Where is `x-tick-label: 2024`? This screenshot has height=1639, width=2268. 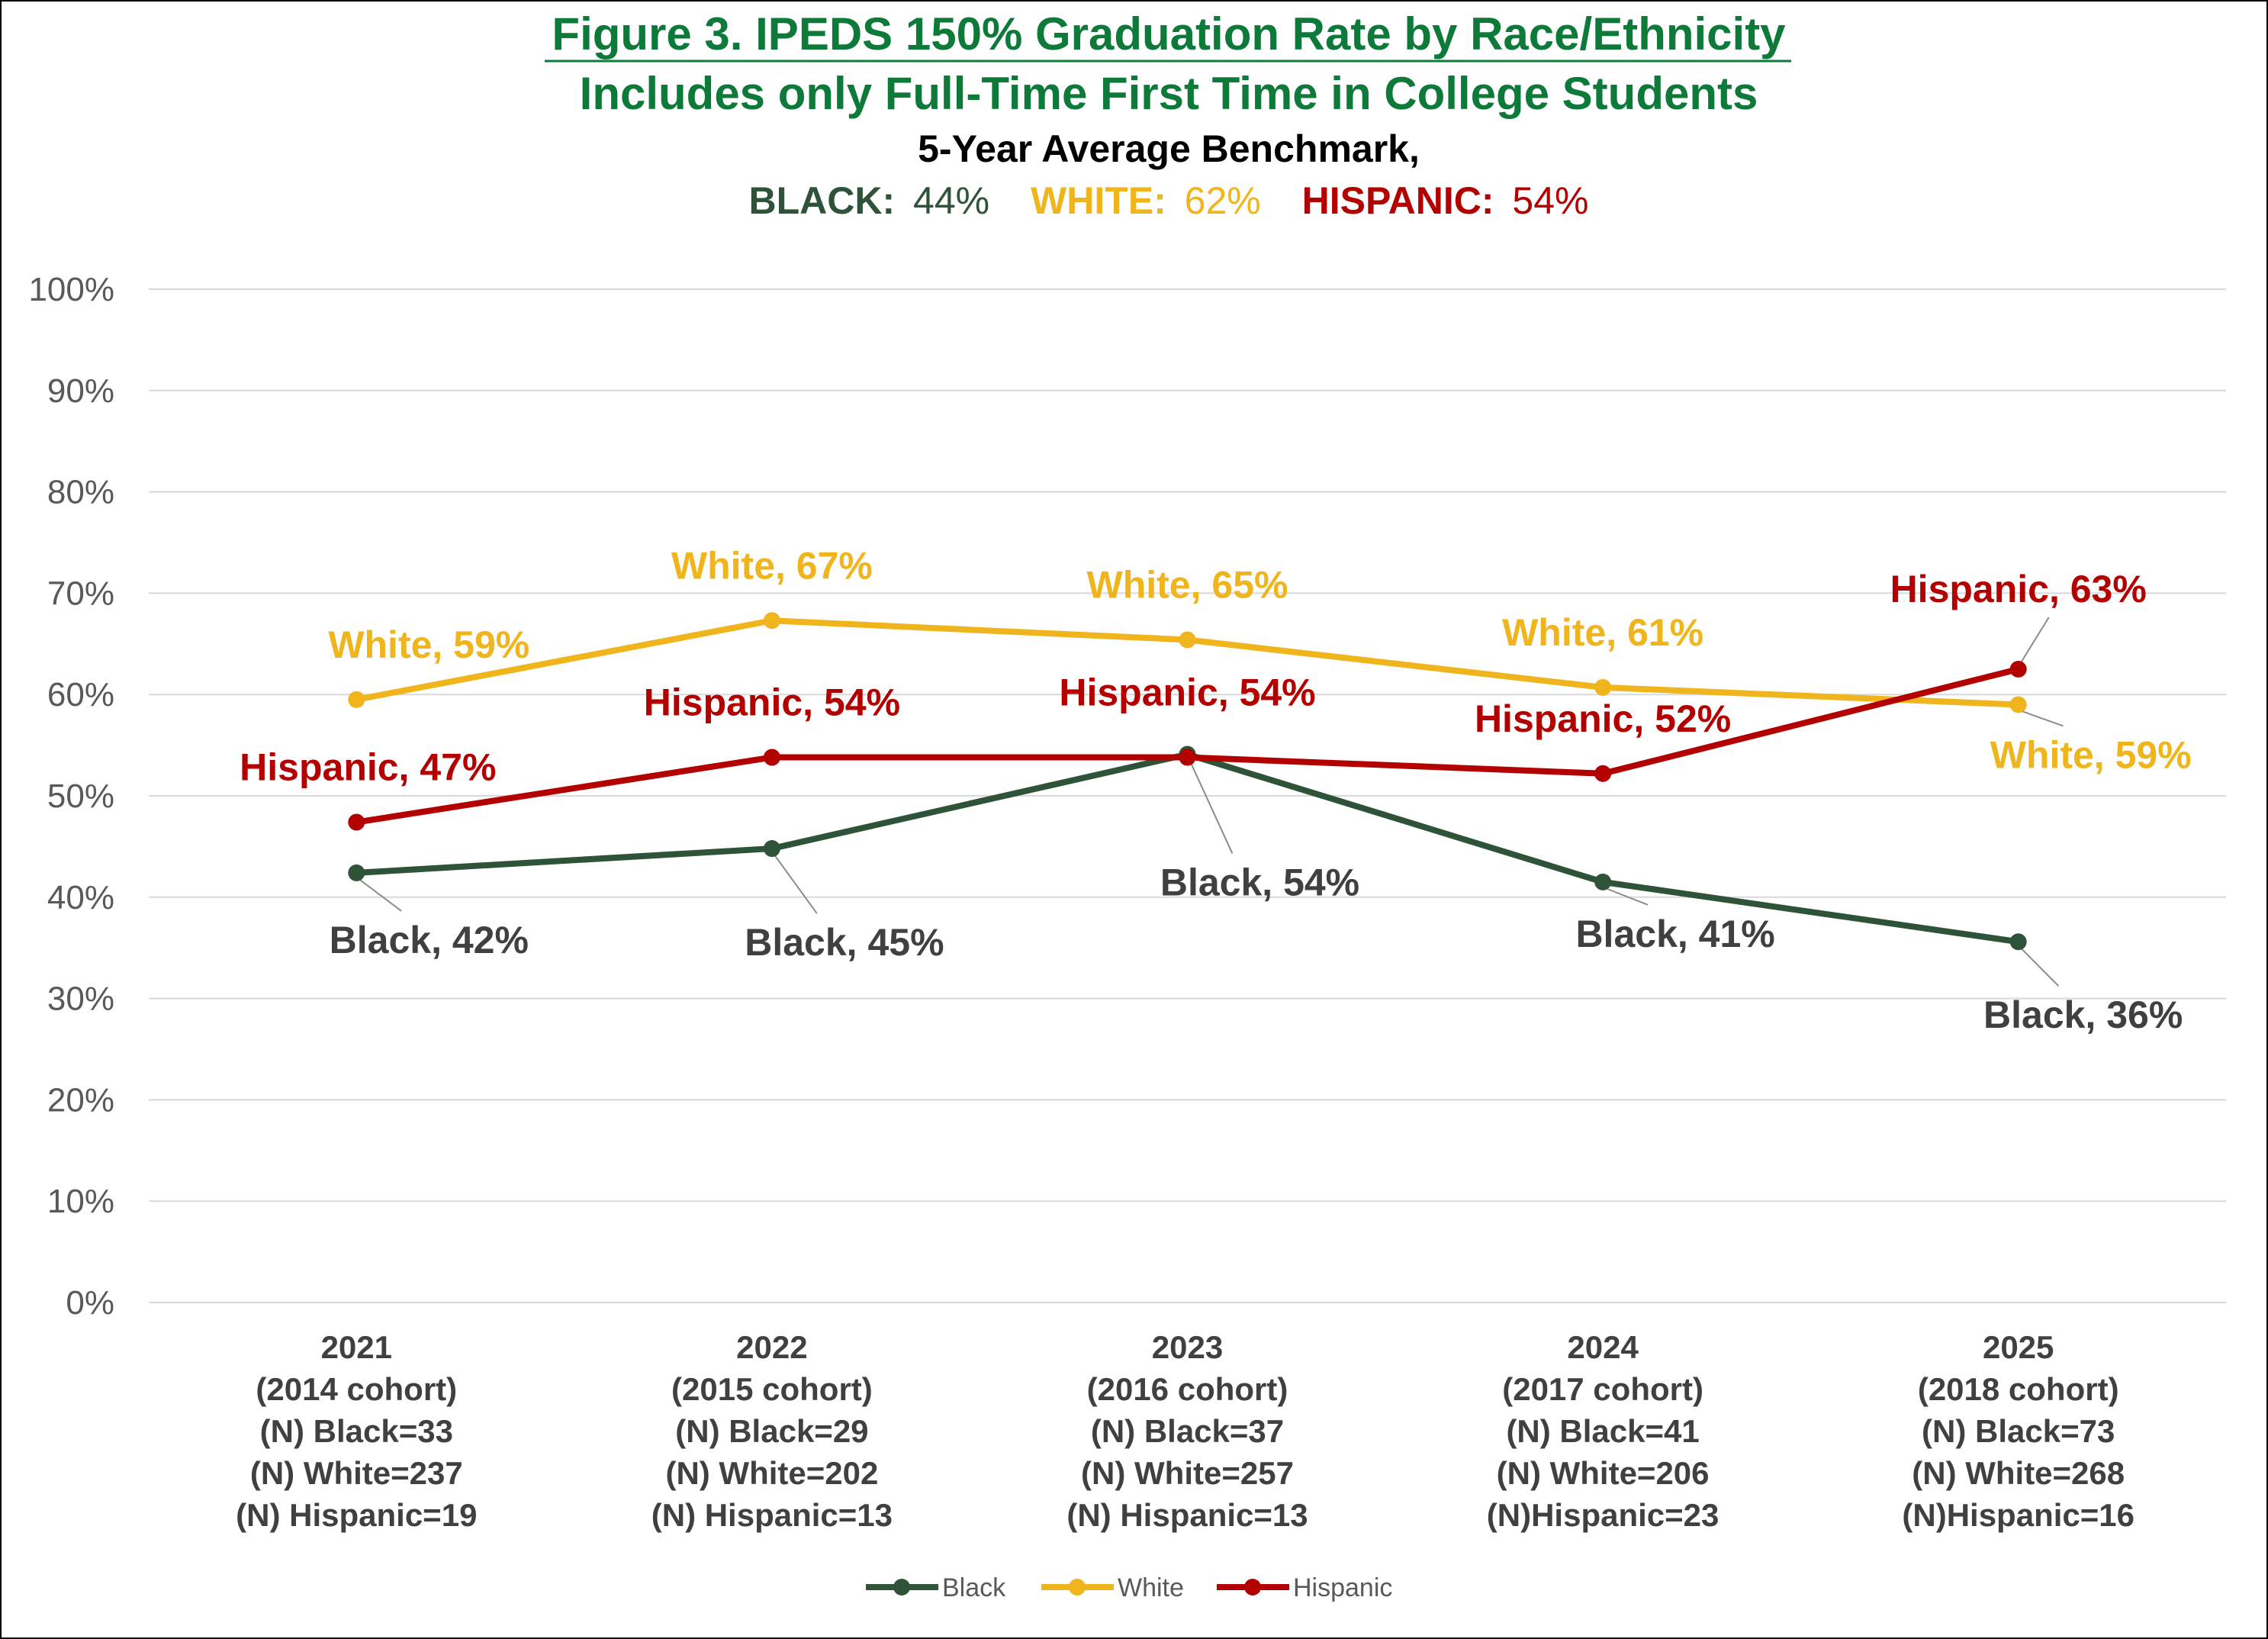 x-tick-label: 2024 is located at coordinates (1603, 1347).